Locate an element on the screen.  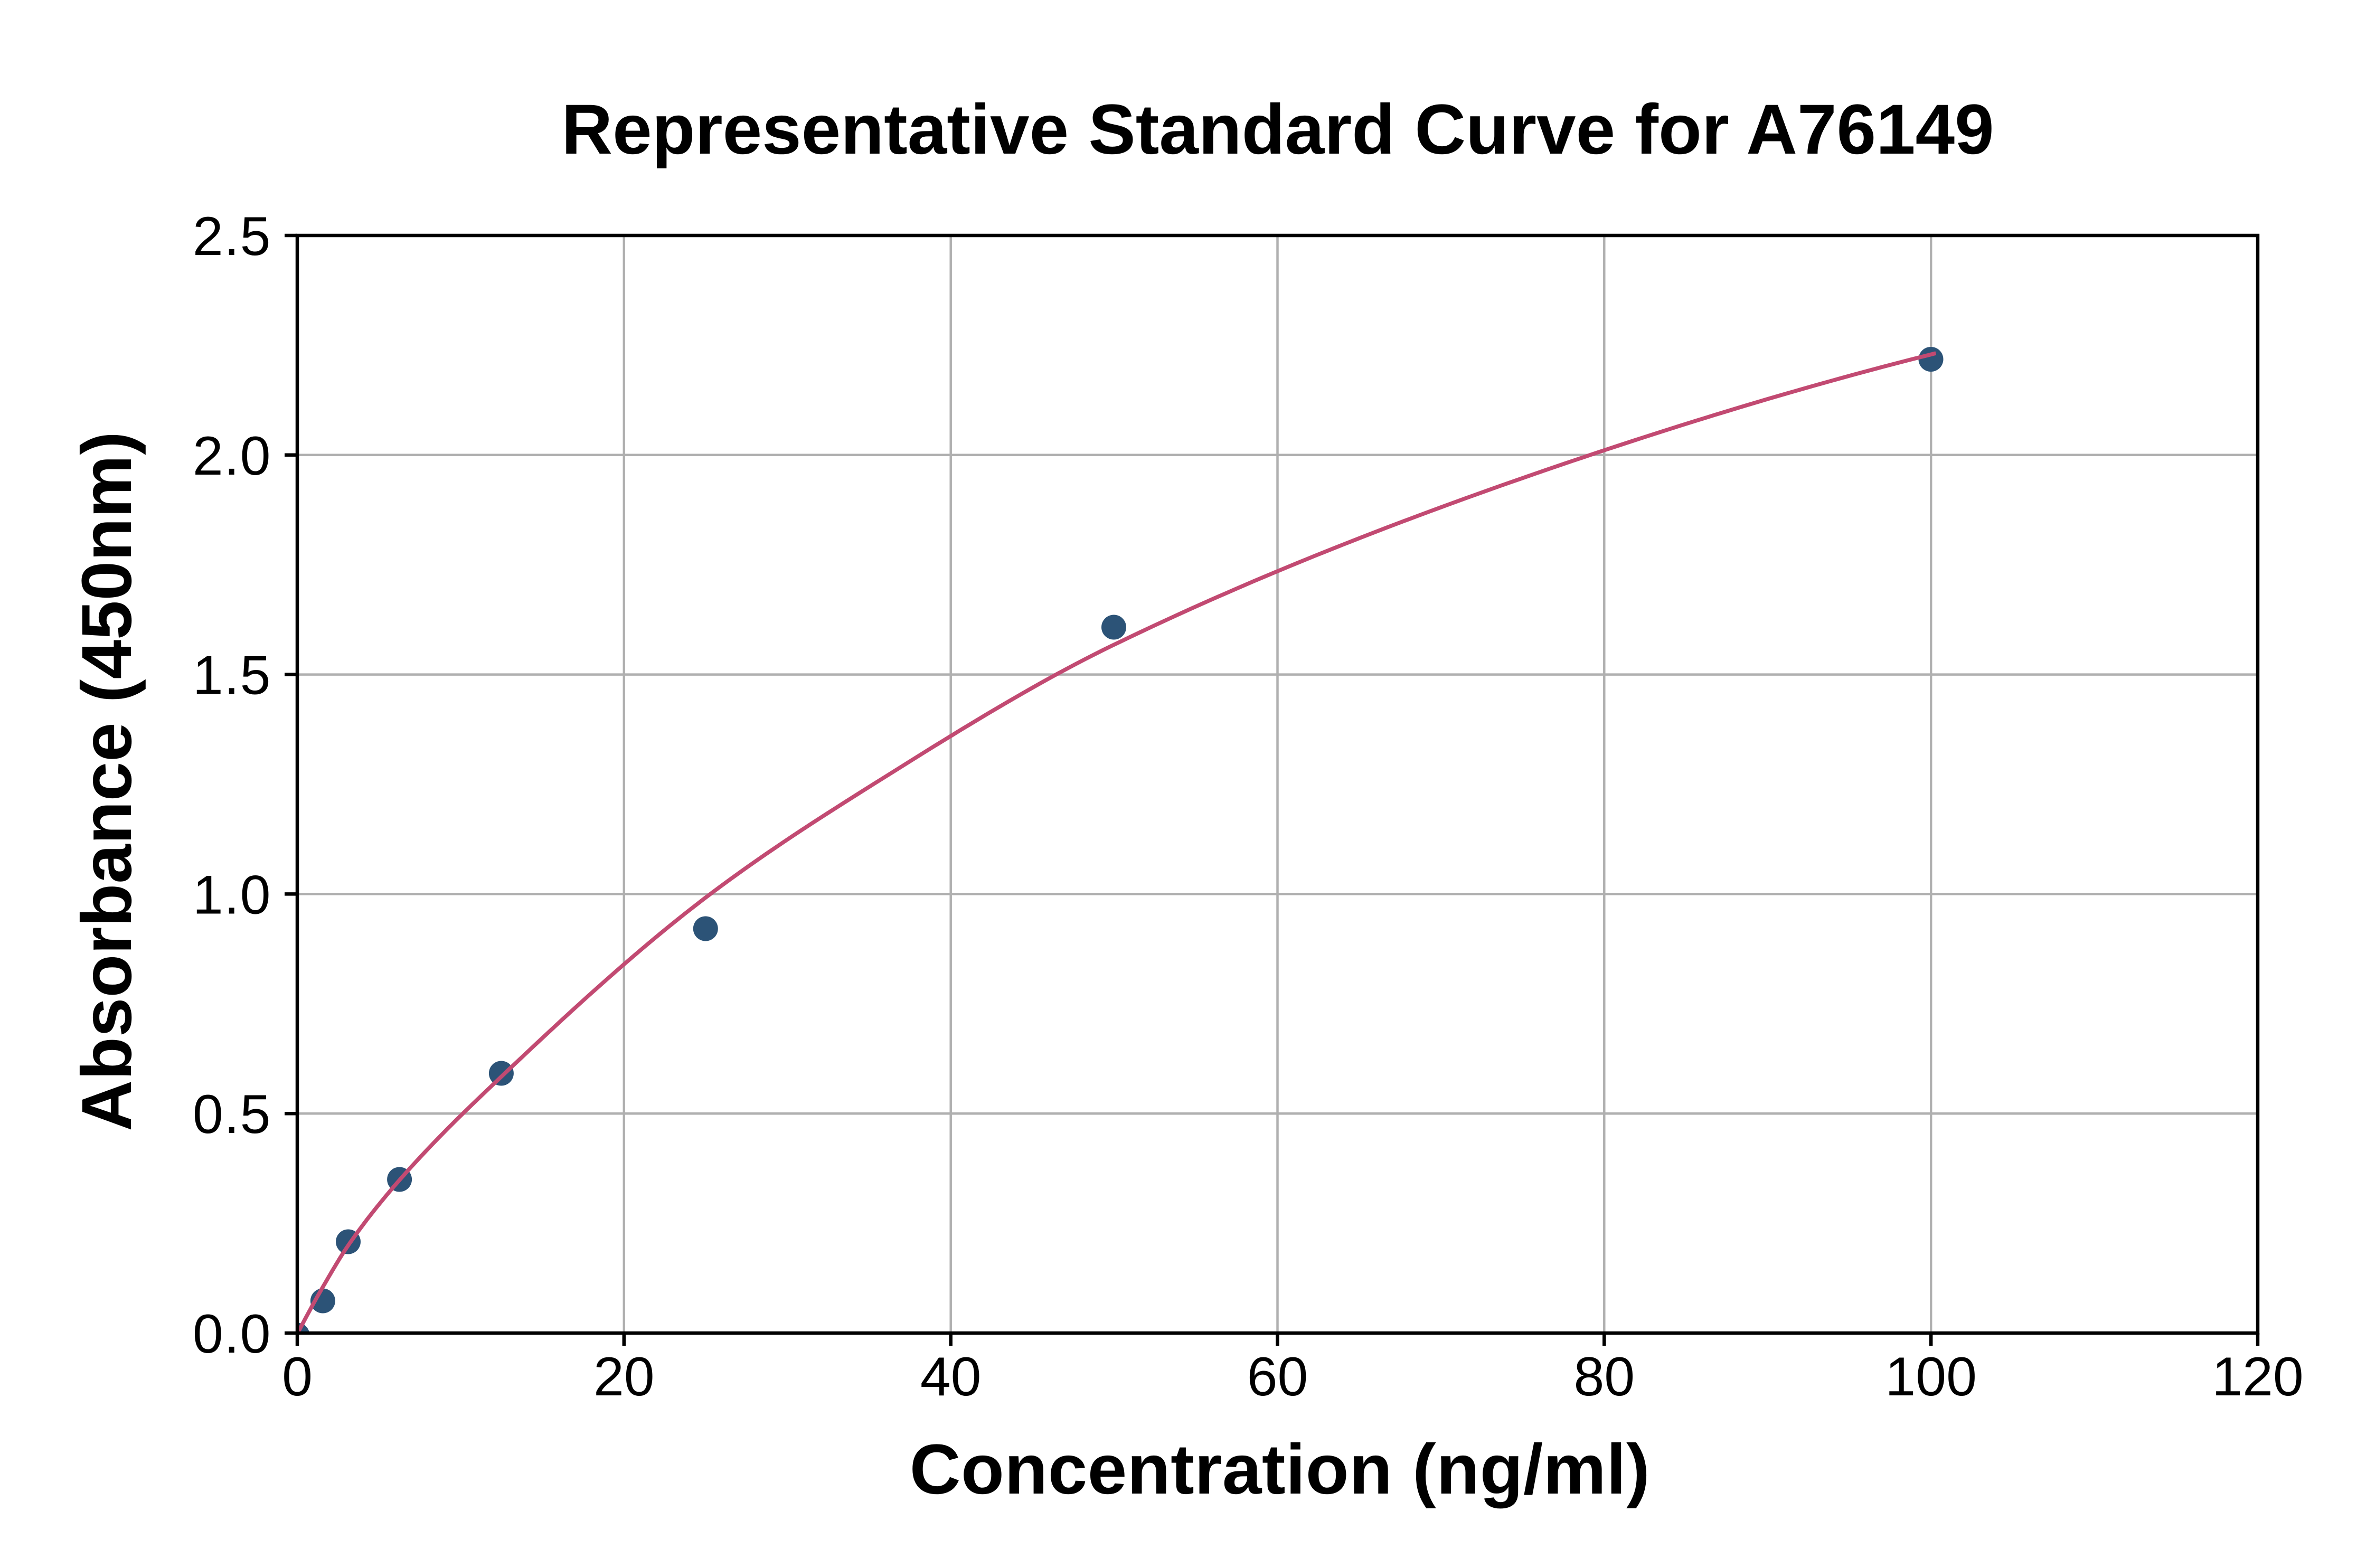
svg-text: 1.5 is located at coordinates (232, 675).